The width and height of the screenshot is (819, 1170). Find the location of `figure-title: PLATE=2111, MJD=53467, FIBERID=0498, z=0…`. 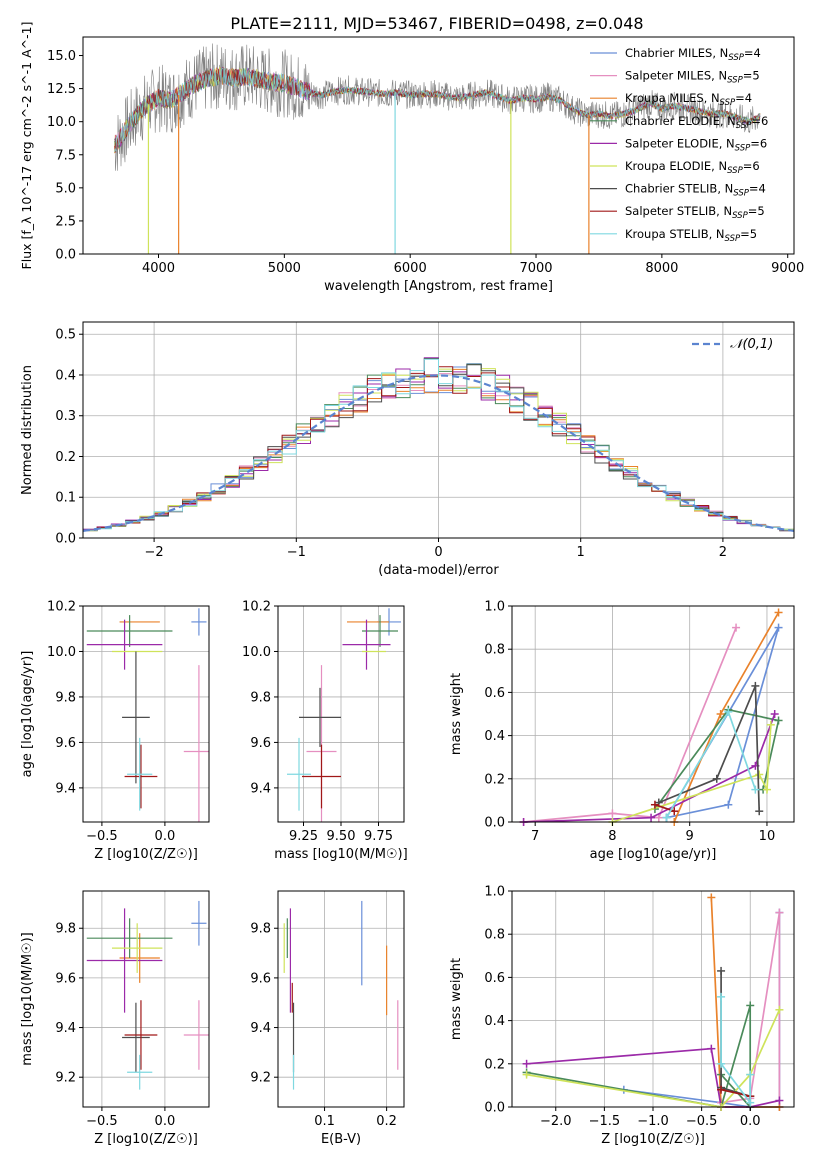

figure-title: PLATE=2111, MJD=53467, FIBERID=0498, z=0… is located at coordinates (436, 23).